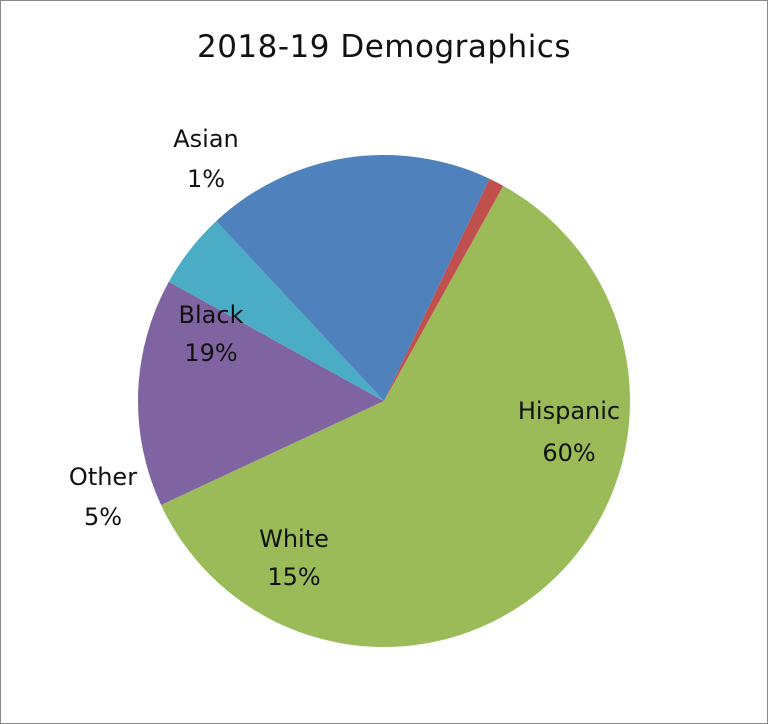 The height and width of the screenshot is (724, 768). Describe the element at coordinates (294, 539) in the screenshot. I see `slice-label-white: White` at that location.